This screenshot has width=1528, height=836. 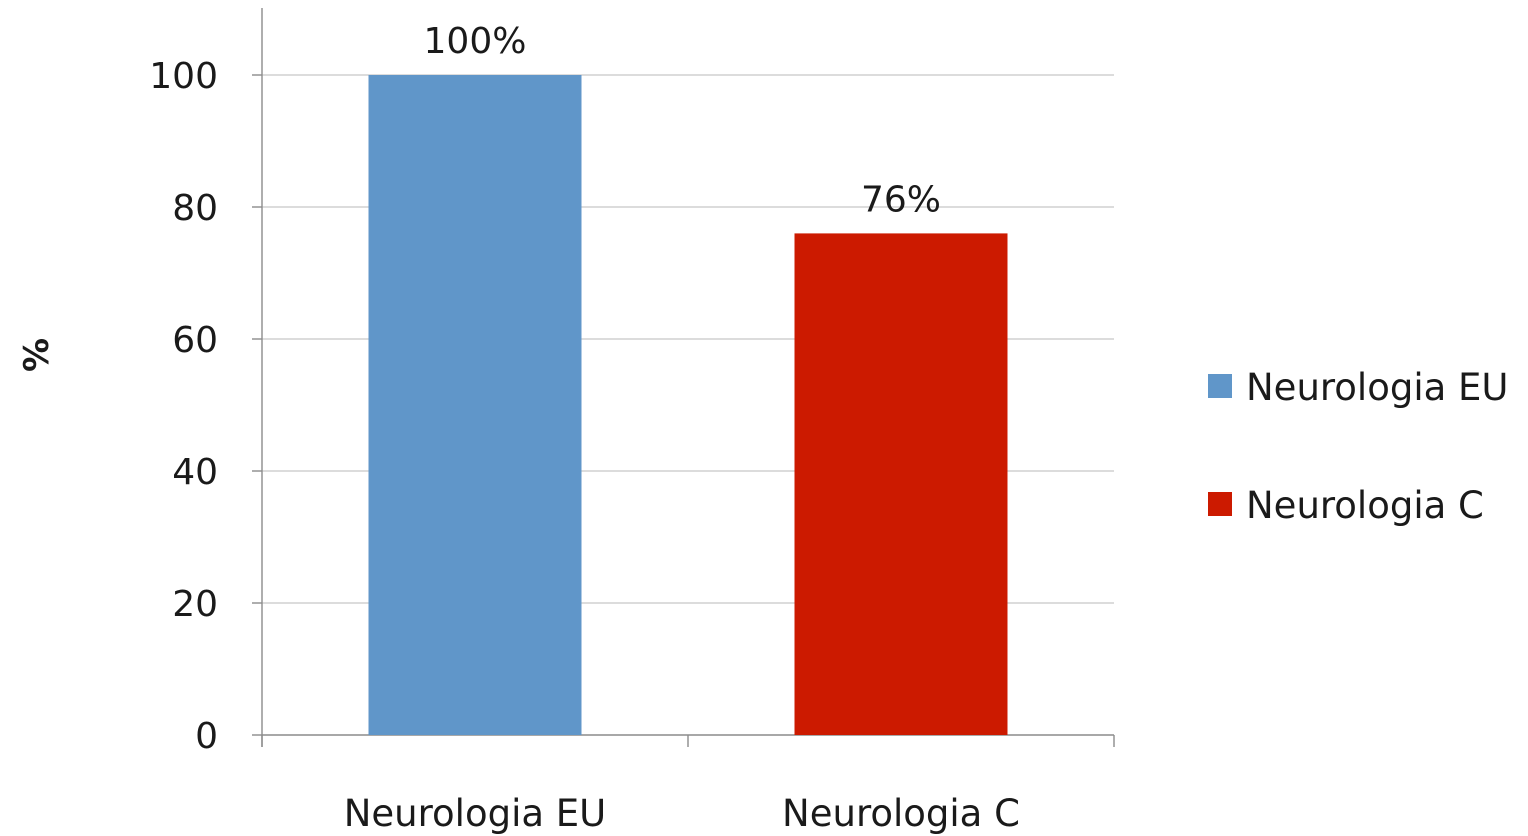 I want to click on data-label: 76%, so click(x=901, y=199).